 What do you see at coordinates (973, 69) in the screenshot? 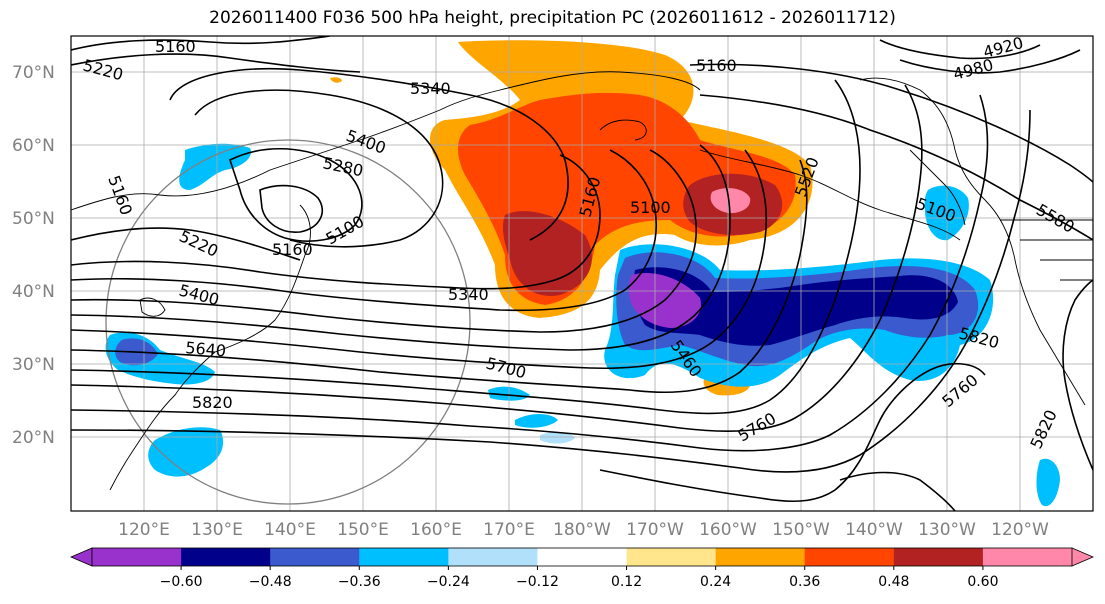
I see `contour-label: 4980` at bounding box center [973, 69].